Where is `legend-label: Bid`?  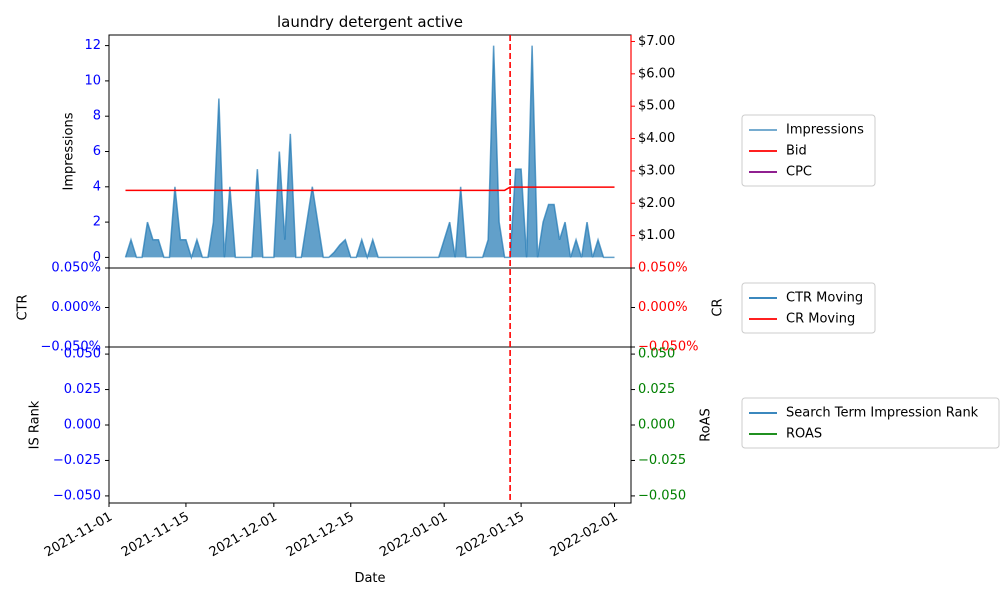
legend-label: Bid is located at coordinates (796, 151).